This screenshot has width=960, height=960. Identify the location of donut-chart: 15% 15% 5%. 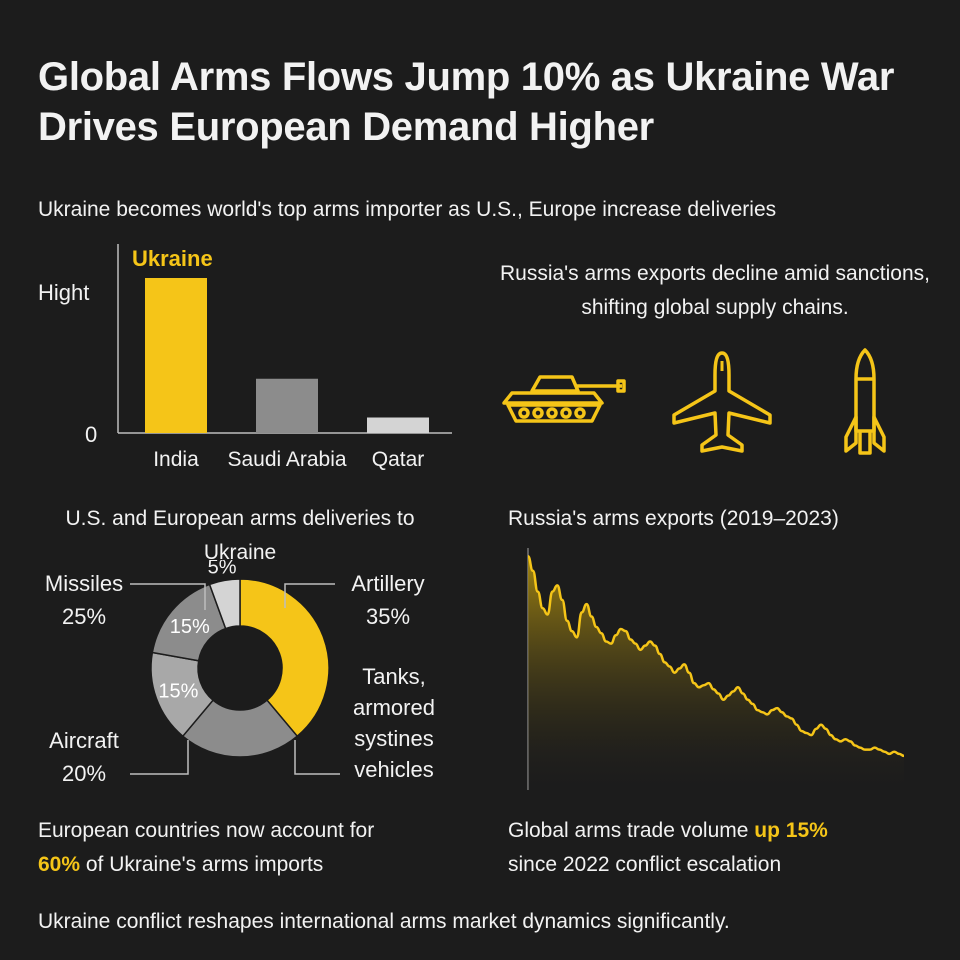
(235, 667).